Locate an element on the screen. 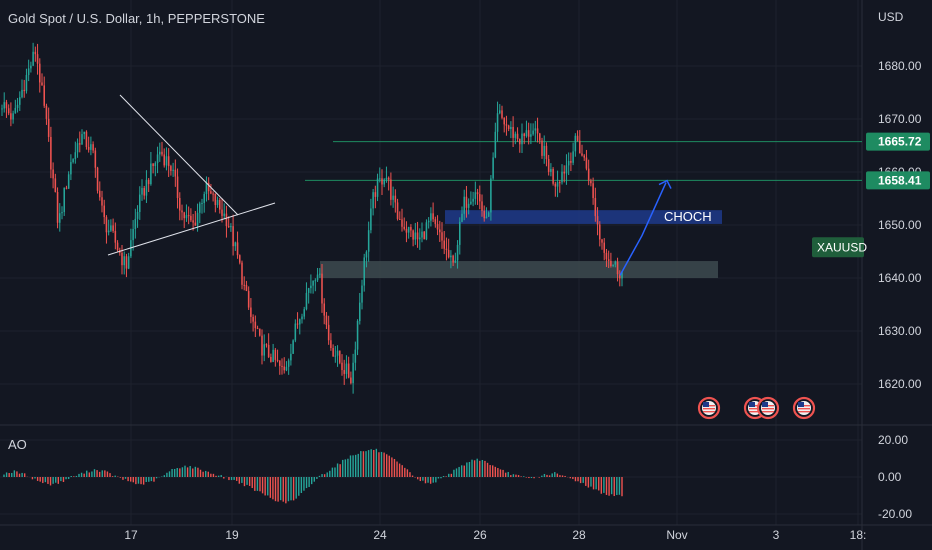  symbol-legend: Gold Spot / U.S. Dollar, 1h, PEPPERSTONE is located at coordinates (136, 18).